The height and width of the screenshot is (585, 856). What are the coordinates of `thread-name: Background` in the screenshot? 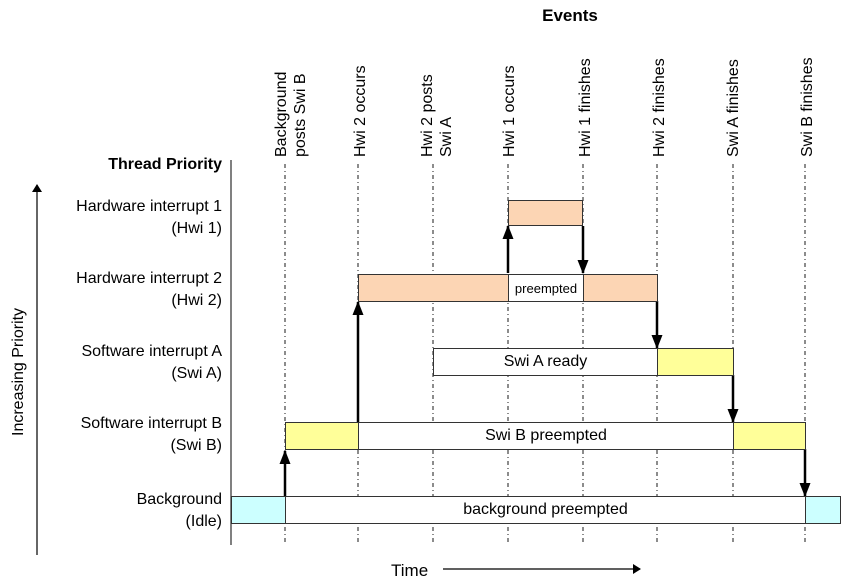 It's located at (179, 499).